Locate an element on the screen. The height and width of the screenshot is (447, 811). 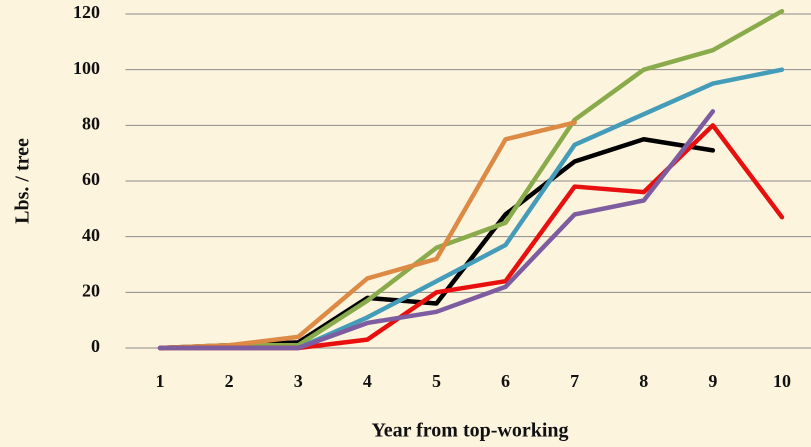
x-tick-label: 7 is located at coordinates (574, 381).